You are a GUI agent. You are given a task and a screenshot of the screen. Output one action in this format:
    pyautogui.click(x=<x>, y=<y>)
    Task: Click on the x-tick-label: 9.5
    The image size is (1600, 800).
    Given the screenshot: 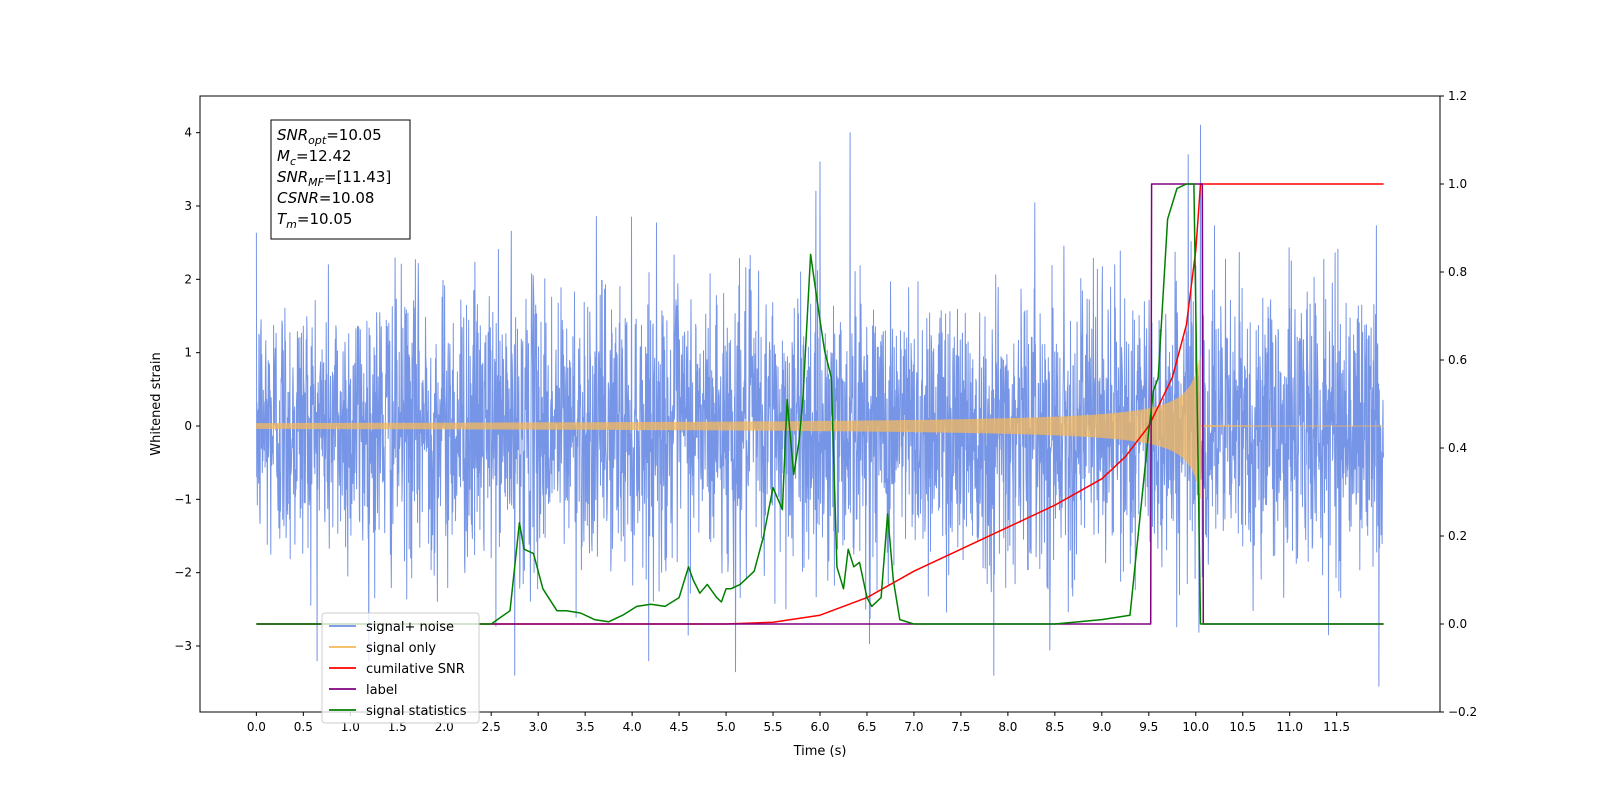 What is the action you would take?
    pyautogui.click(x=1148, y=727)
    